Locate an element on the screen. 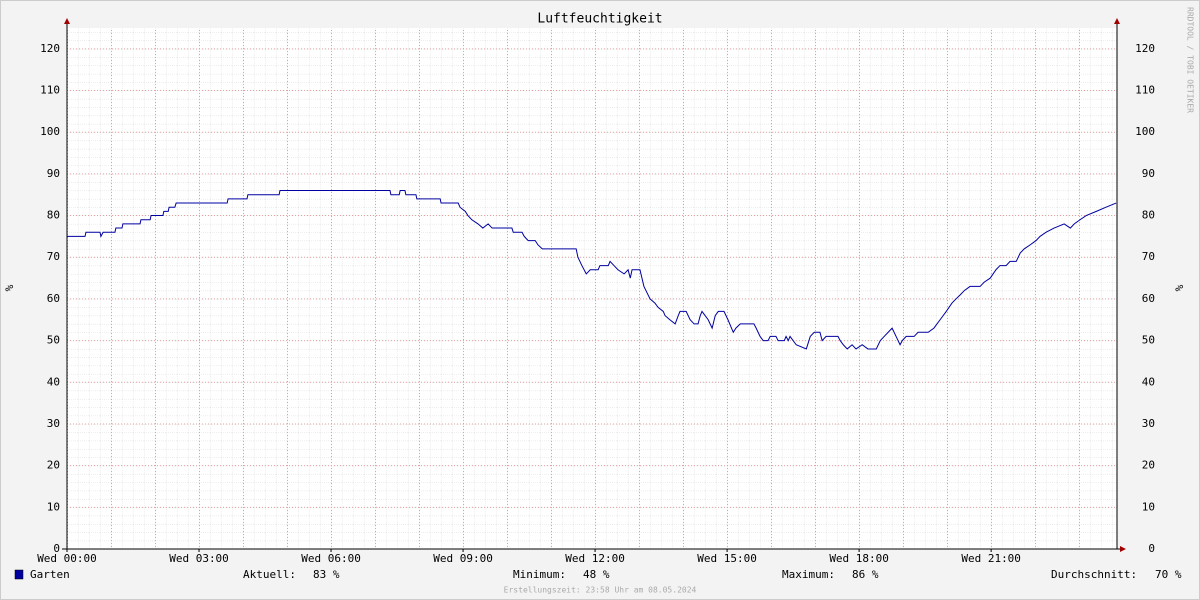  y-axis-label: % is located at coordinates (9, 287).